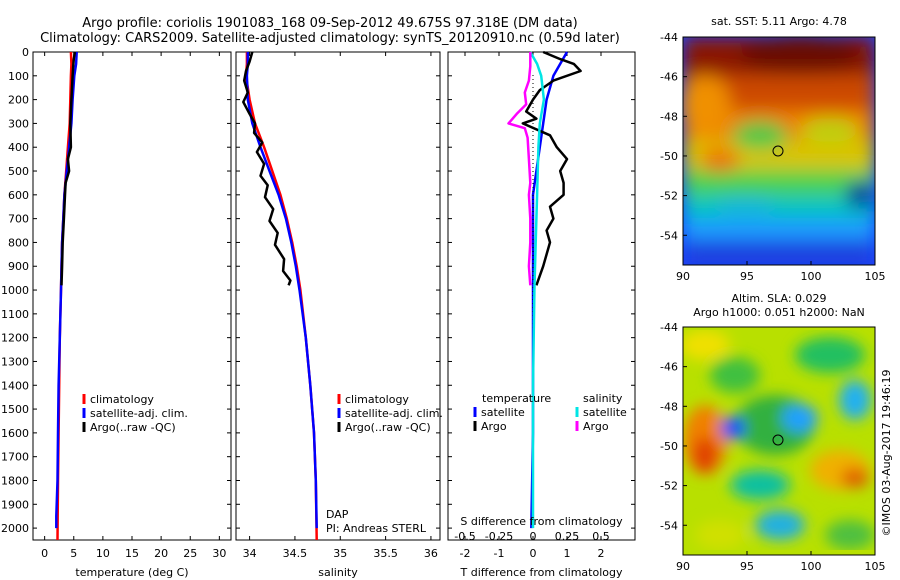  What do you see at coordinates (499, 553) in the screenshot?
I see `x-tick-label: -1` at bounding box center [499, 553].